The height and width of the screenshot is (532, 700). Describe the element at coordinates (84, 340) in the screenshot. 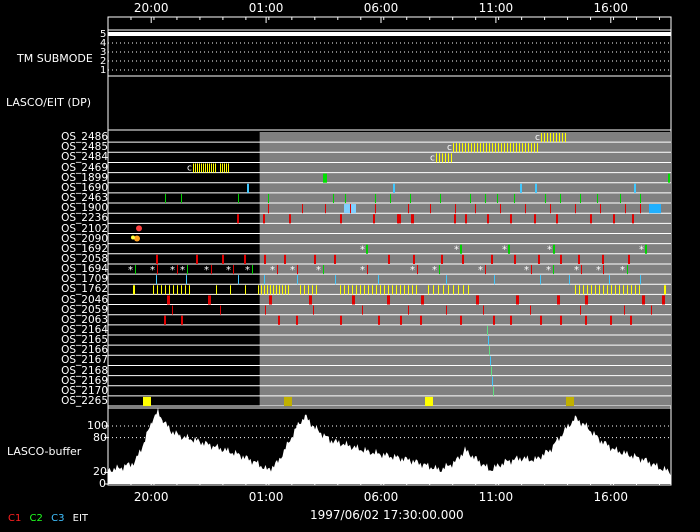

I see `os-row-label: OS_2165` at that location.